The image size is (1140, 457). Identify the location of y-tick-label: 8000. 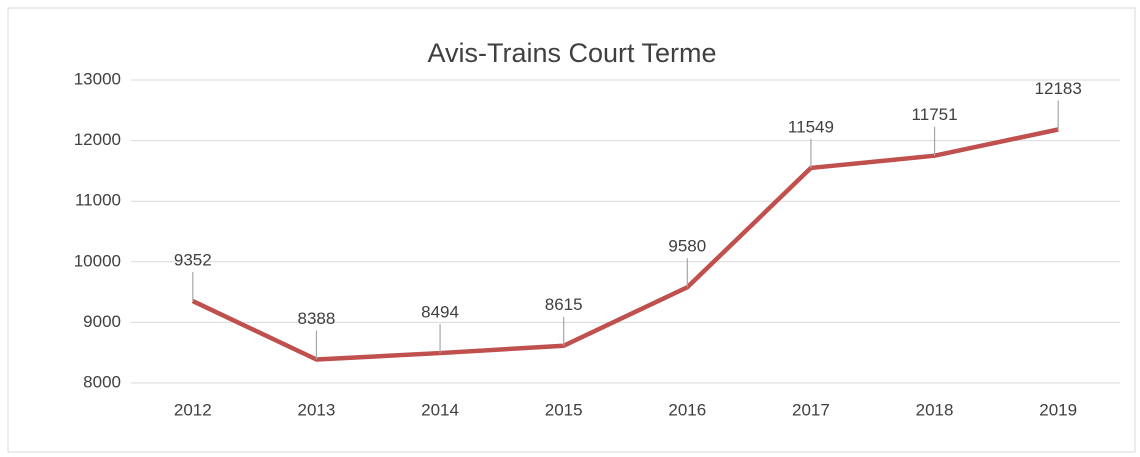
(102, 381).